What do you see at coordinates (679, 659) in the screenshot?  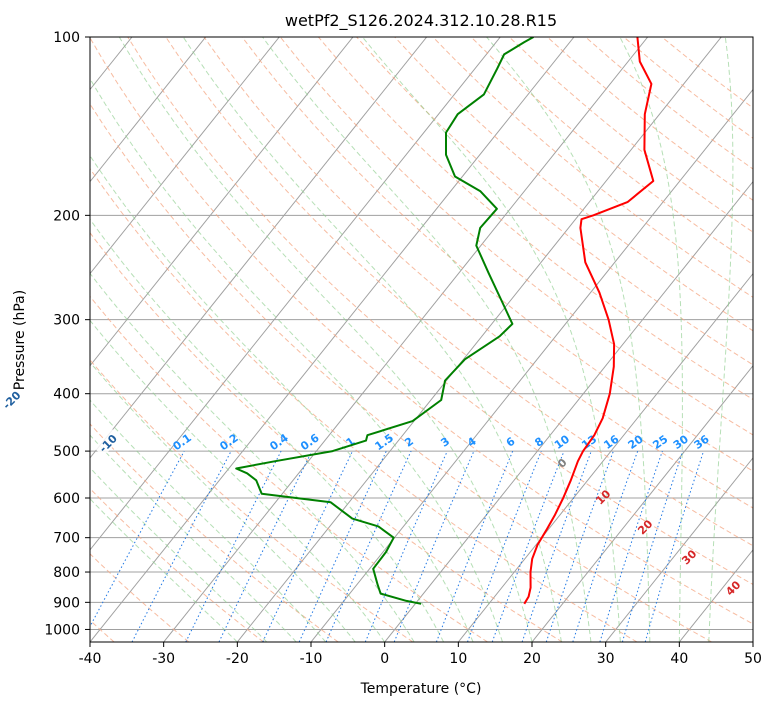 I see `x-tick-label: 40` at bounding box center [679, 659].